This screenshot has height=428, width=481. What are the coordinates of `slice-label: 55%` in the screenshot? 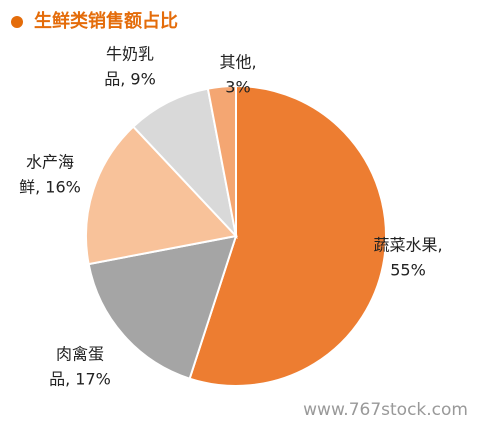 It's located at (408, 270).